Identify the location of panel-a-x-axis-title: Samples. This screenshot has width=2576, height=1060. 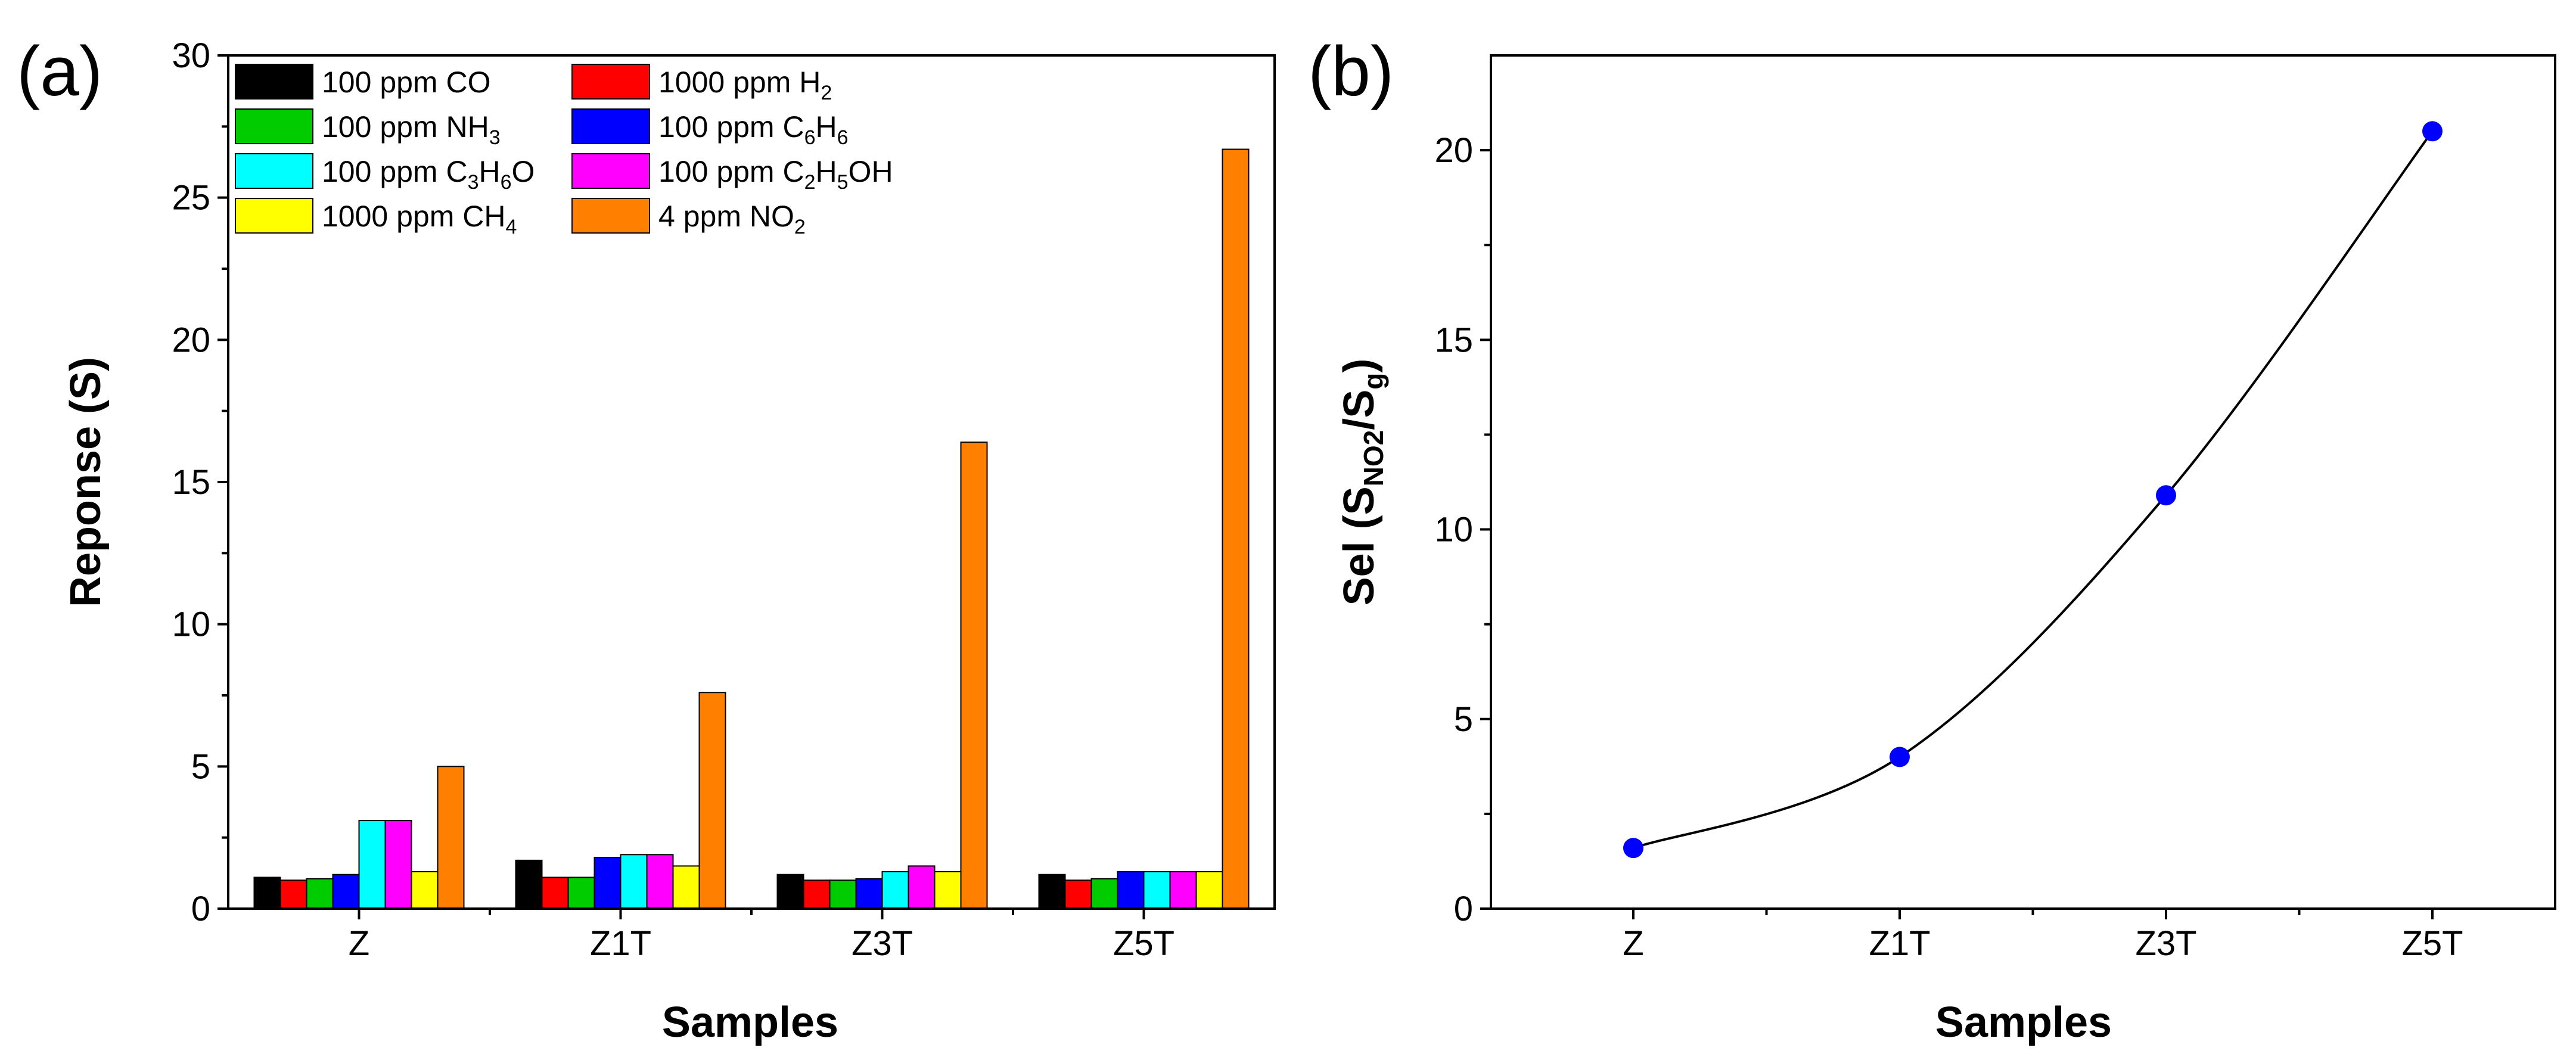
(750, 1022).